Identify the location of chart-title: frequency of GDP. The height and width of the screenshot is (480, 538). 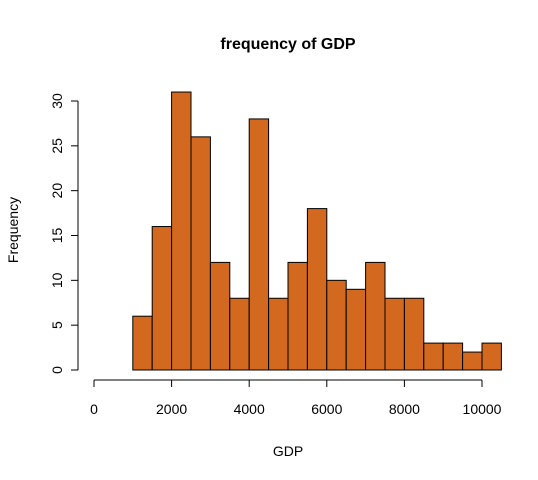
(287, 44).